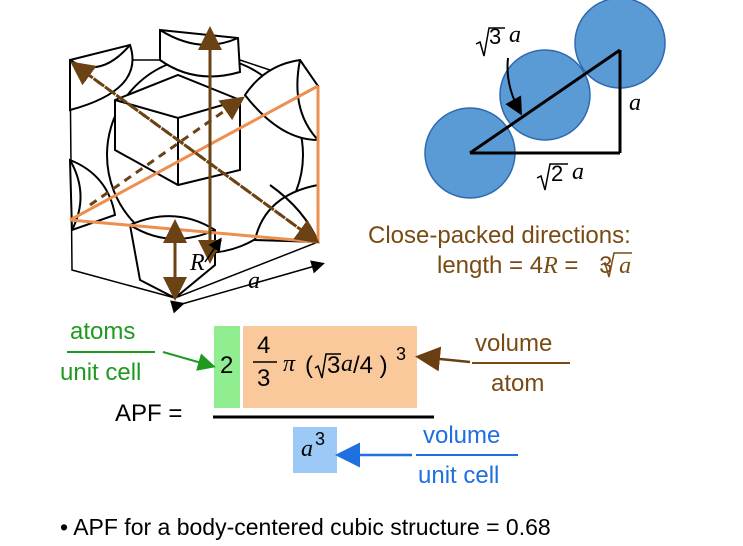  Describe the element at coordinates (401, 354) in the screenshot. I see `exponent: 3` at that location.